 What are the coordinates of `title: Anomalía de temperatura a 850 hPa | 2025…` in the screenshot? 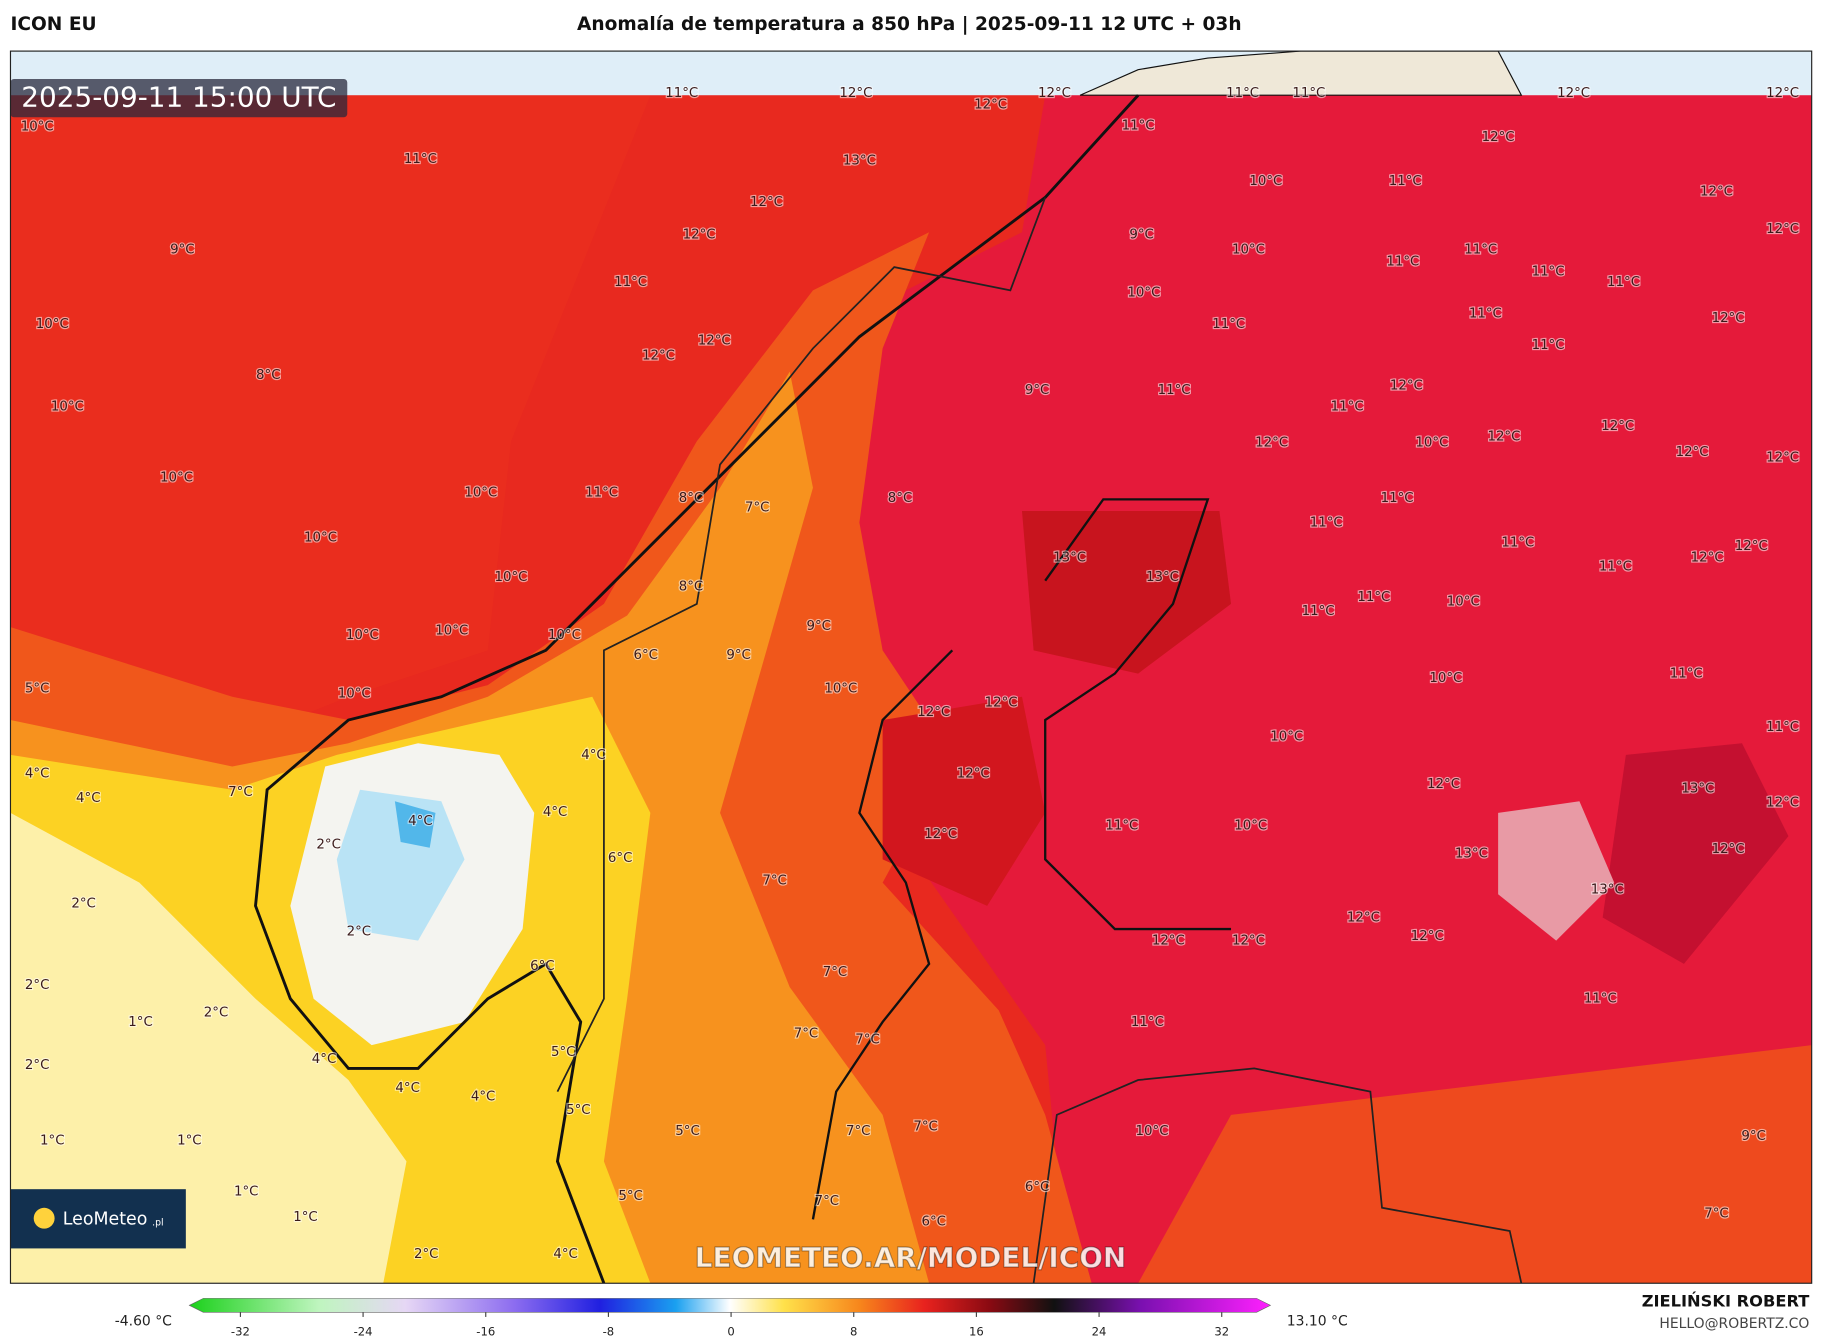 It's located at (909, 24).